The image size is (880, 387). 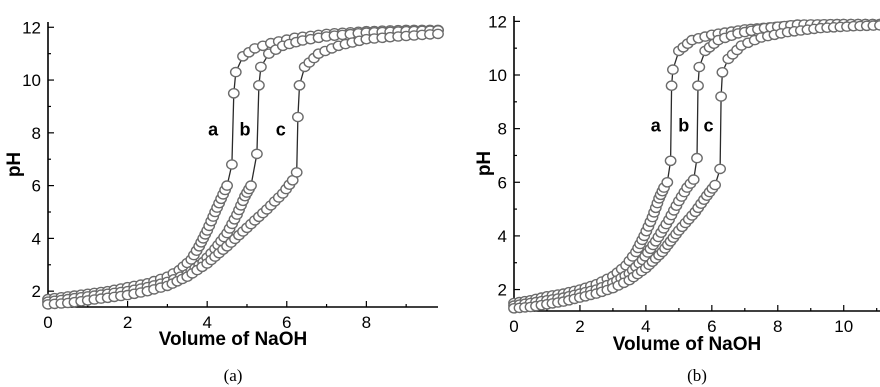 I want to click on panel-caption: (b), so click(x=697, y=375).